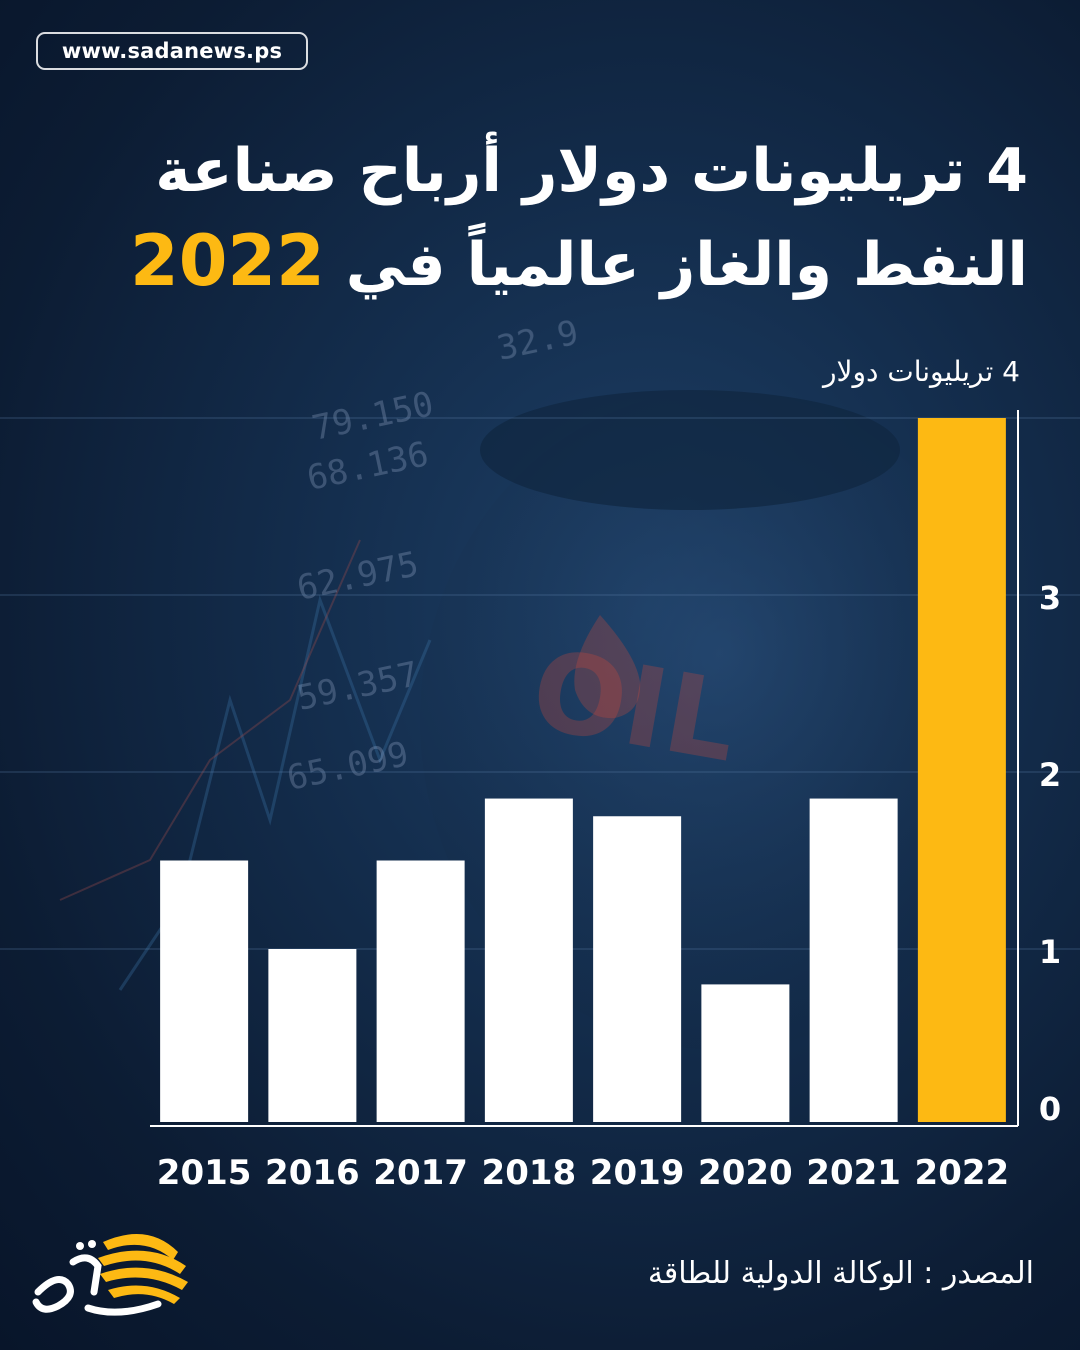 This screenshot has height=1350, width=1080. Describe the element at coordinates (962, 1173) in the screenshot. I see `x-tick-label: 2022` at that location.